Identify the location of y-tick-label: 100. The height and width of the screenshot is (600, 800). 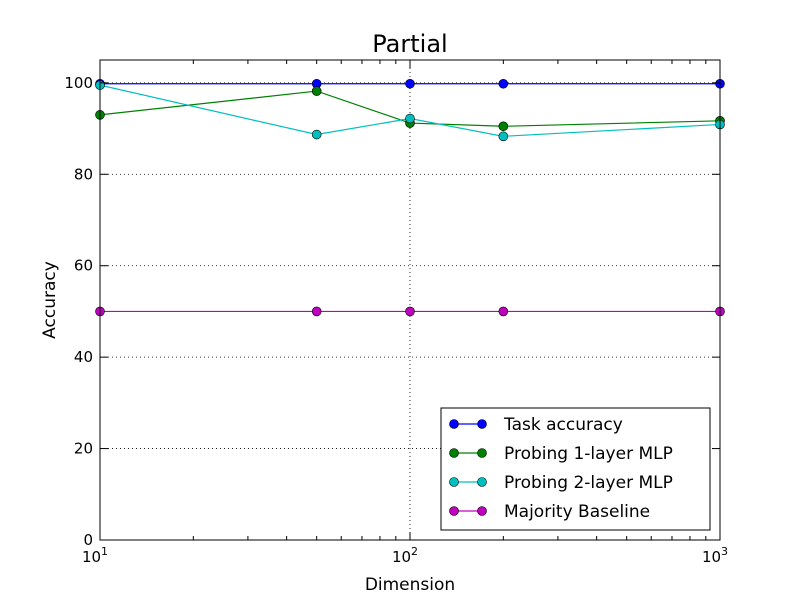
(78, 83).